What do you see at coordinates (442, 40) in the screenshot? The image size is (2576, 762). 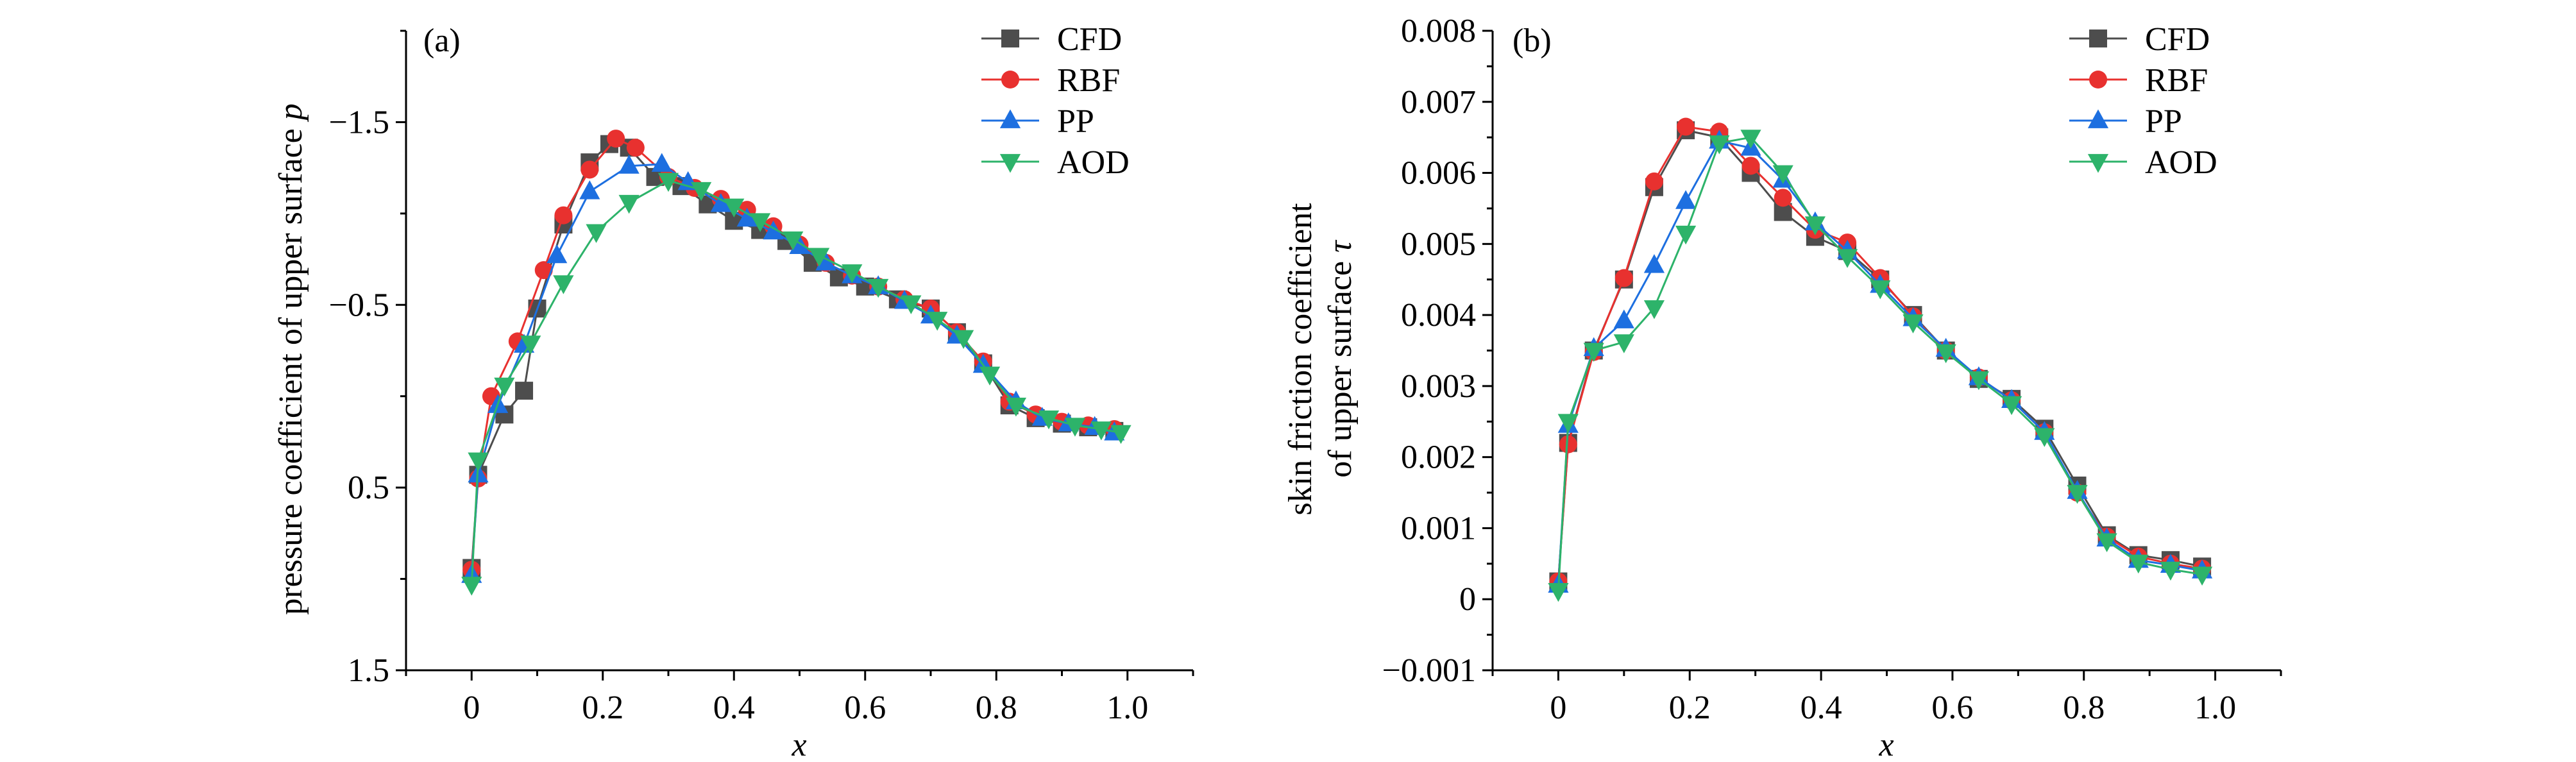 I see `panel-label: (a)` at bounding box center [442, 40].